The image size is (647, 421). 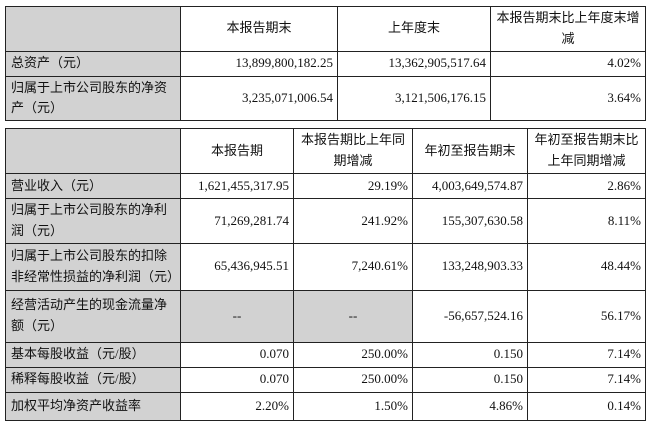 What do you see at coordinates (470, 266) in the screenshot?
I see `value-deducted-profit-ytd: 133,248,903.33` at bounding box center [470, 266].